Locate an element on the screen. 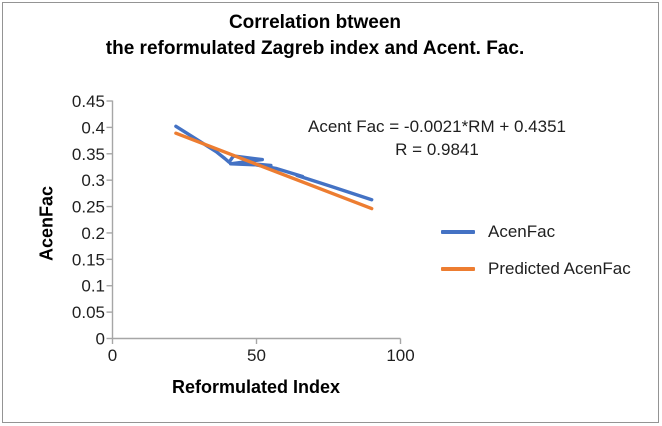 Image resolution: width=662 pixels, height=426 pixels. legend-item: AcenFac is located at coordinates (536, 232).